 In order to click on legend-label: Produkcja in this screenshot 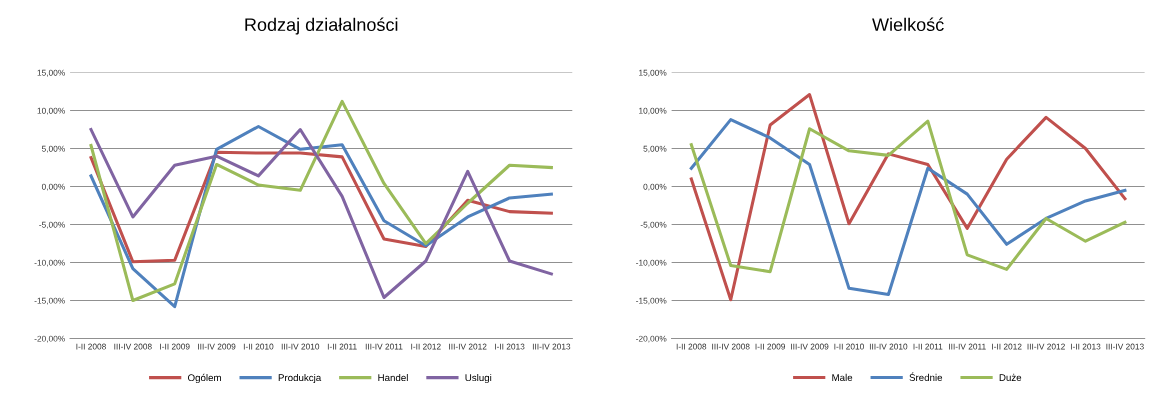, I will do `click(300, 378)`.